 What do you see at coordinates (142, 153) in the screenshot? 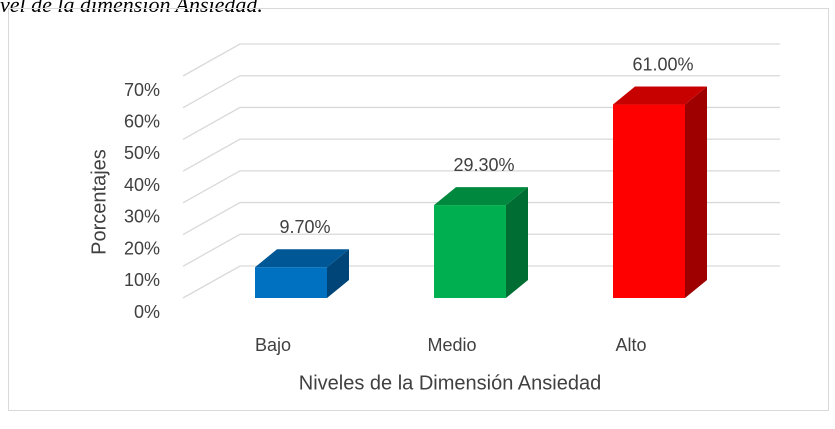
I see `y-tick-label: 50%` at bounding box center [142, 153].